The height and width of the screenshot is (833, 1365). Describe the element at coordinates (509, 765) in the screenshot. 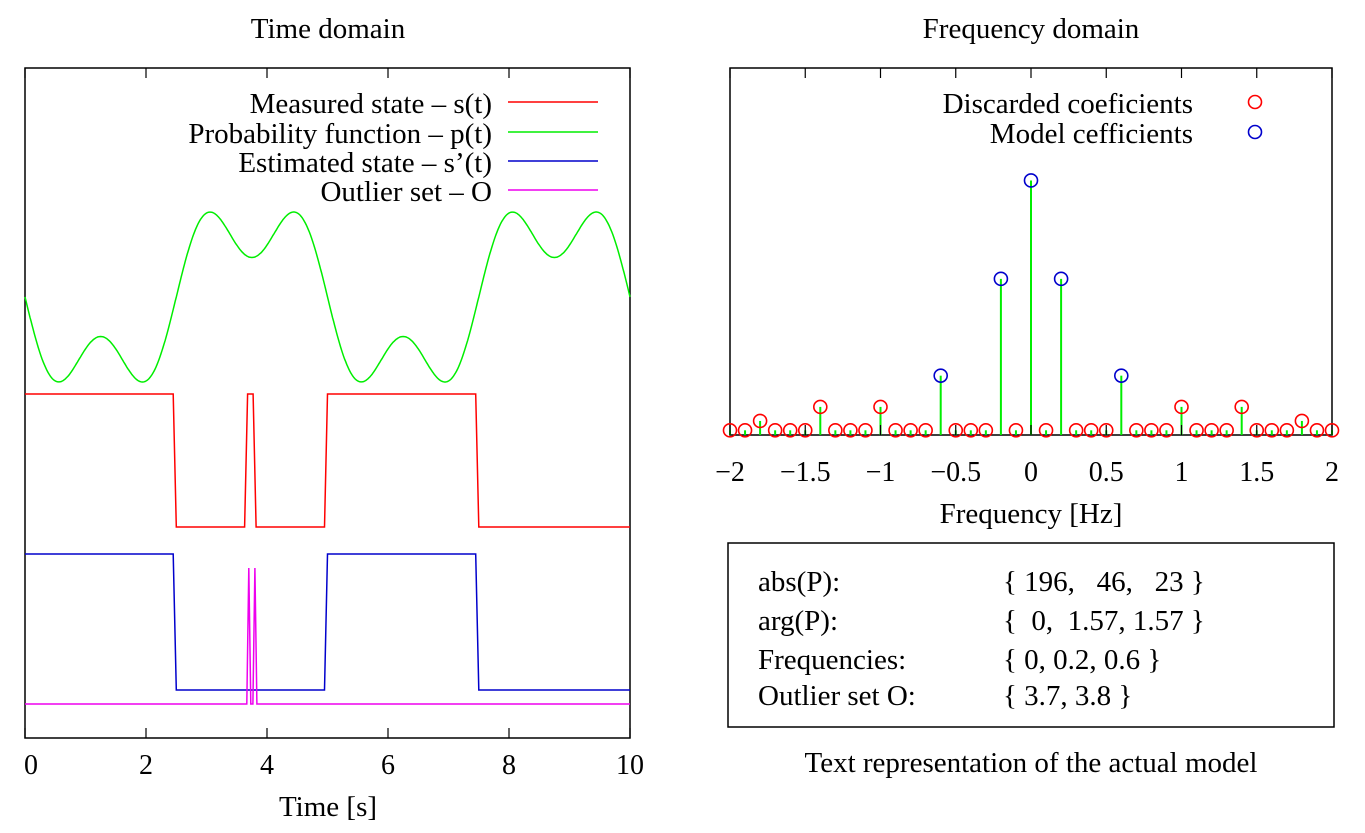

I see `time-x-tick-label: 8` at that location.